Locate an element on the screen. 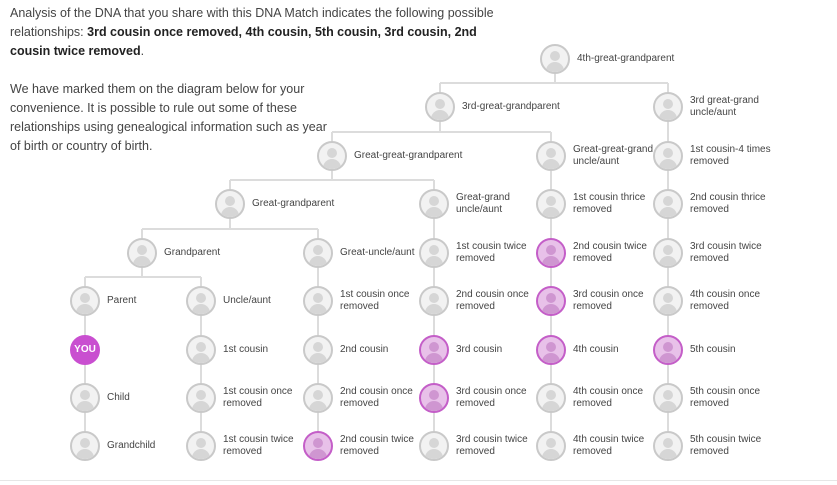 The width and height of the screenshot is (837, 485). person-node-3gg is located at coordinates (440, 107).